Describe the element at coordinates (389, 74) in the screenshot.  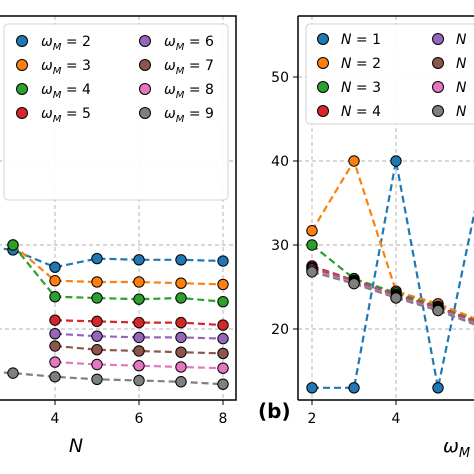
I see `legend-box` at that location.